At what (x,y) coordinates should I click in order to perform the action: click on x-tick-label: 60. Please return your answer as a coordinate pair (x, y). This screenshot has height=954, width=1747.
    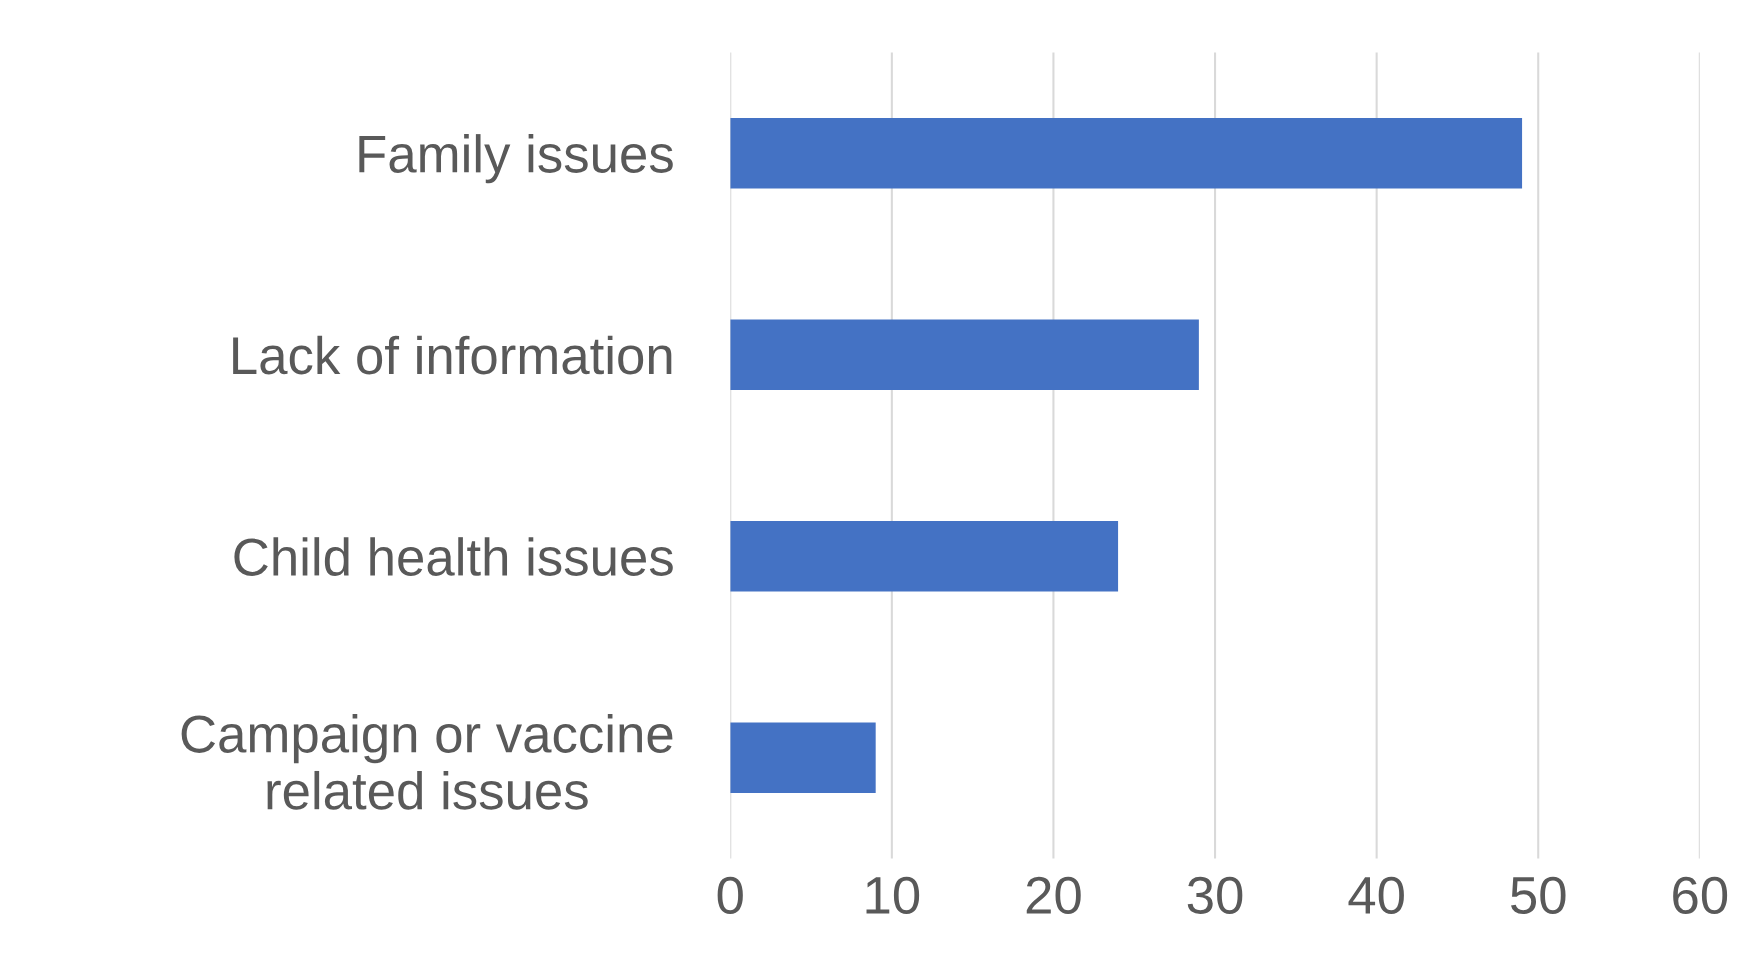
    Looking at the image, I should click on (1700, 895).